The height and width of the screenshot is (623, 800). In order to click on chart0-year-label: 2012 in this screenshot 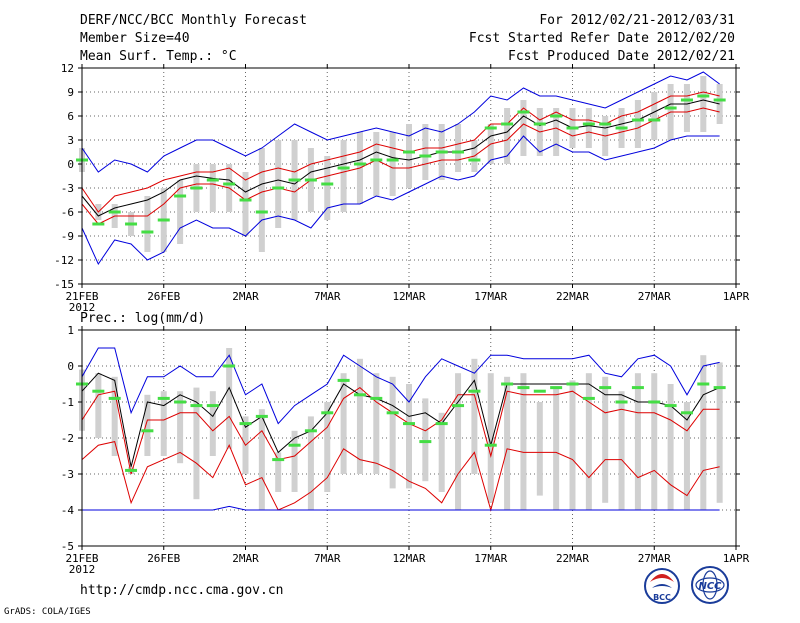, I will do `click(82, 307)`.